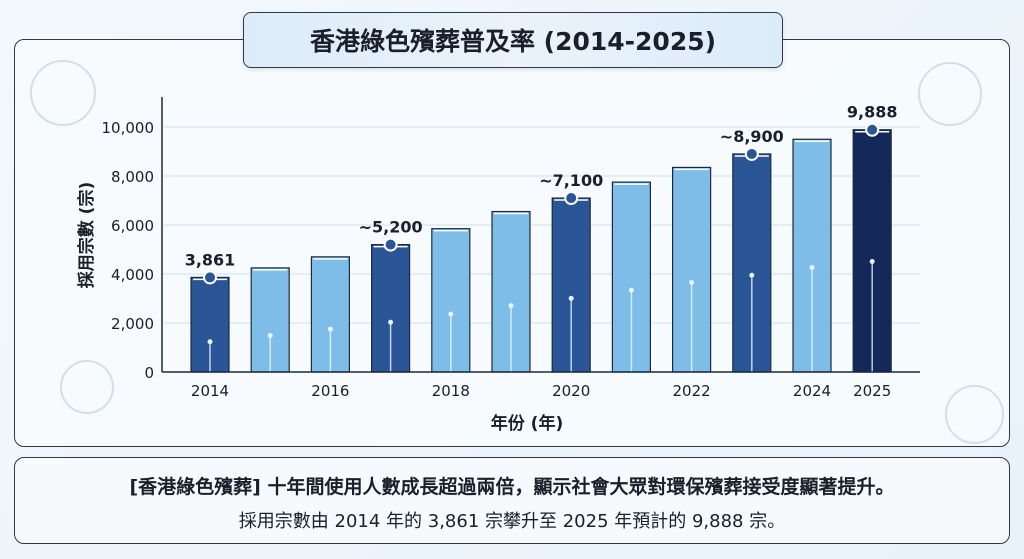  What do you see at coordinates (210, 259) in the screenshot?
I see `data-label: 3,861` at bounding box center [210, 259].